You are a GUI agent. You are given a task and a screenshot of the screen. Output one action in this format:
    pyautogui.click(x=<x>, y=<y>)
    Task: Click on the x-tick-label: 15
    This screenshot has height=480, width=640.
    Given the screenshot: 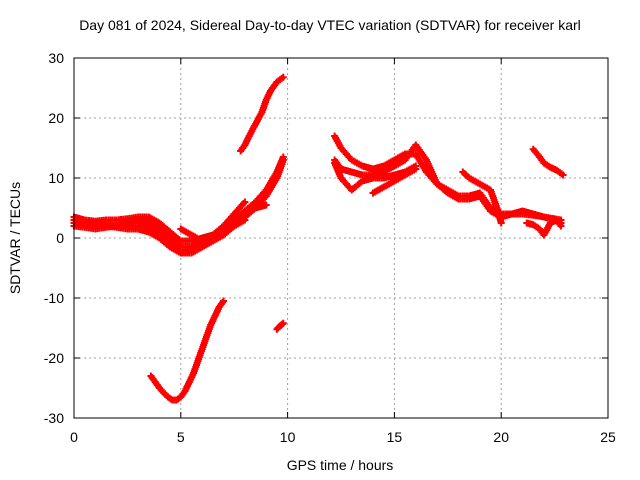 What is the action you would take?
    pyautogui.click(x=395, y=437)
    